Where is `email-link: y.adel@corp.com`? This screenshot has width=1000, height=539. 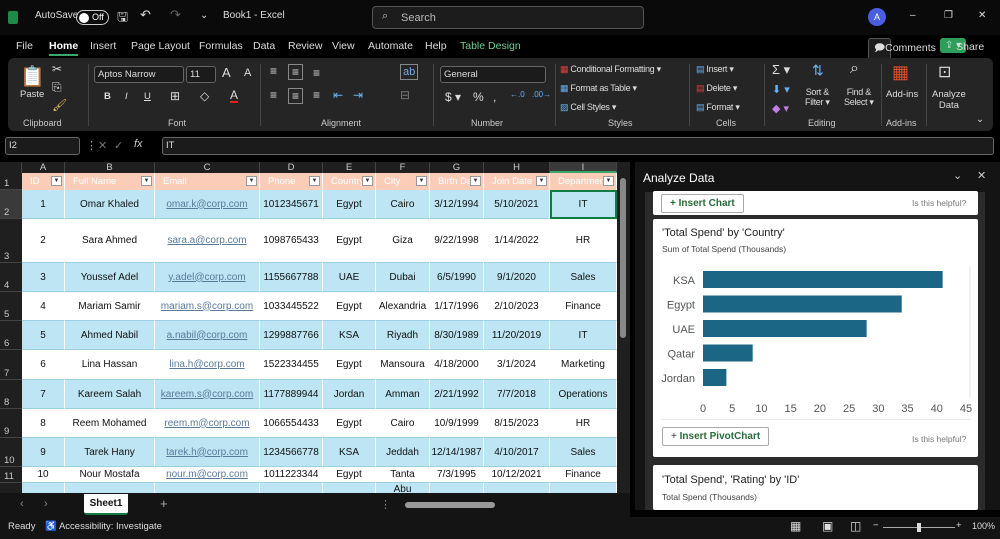
email-link: y.adel@corp.com is located at coordinates (207, 277).